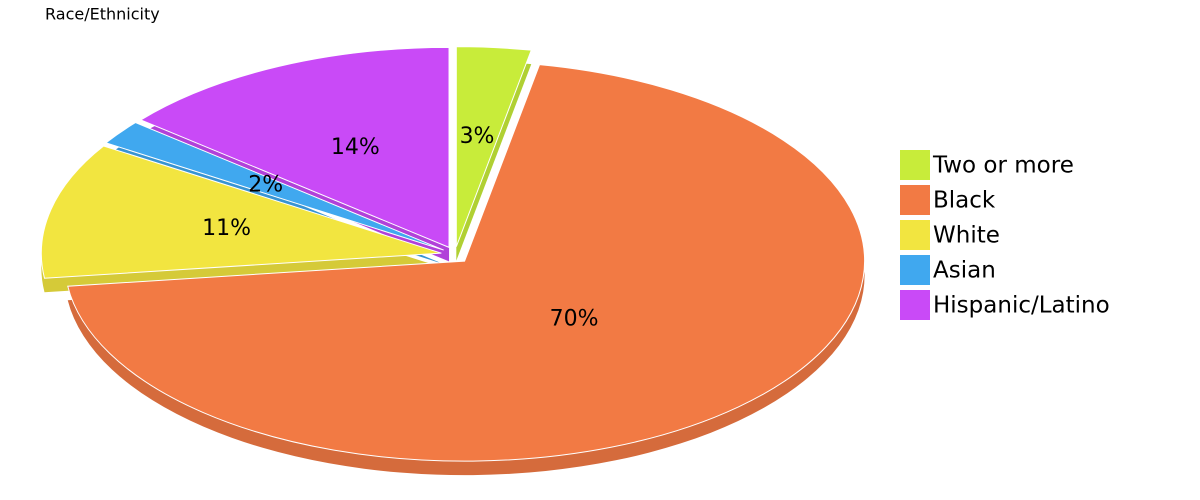 This screenshot has height=500, width=1200. Describe the element at coordinates (1021, 306) in the screenshot. I see `legend-label: Hispanic/Latino` at that location.